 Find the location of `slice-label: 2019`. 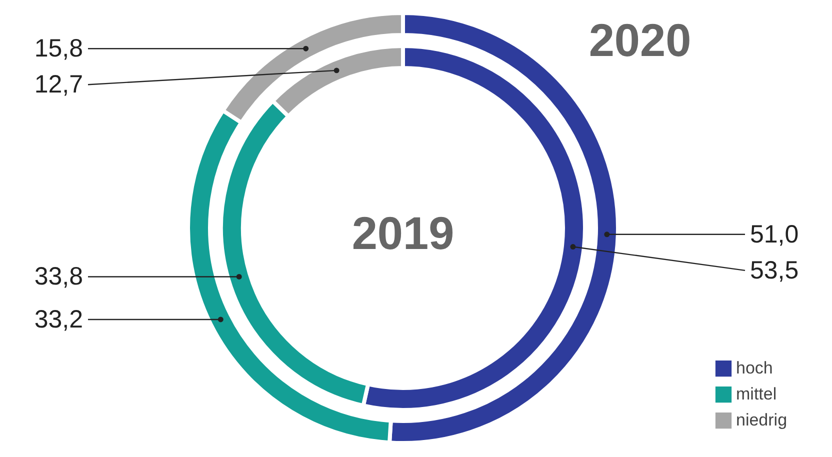

slice-label: 2019 is located at coordinates (403, 233).